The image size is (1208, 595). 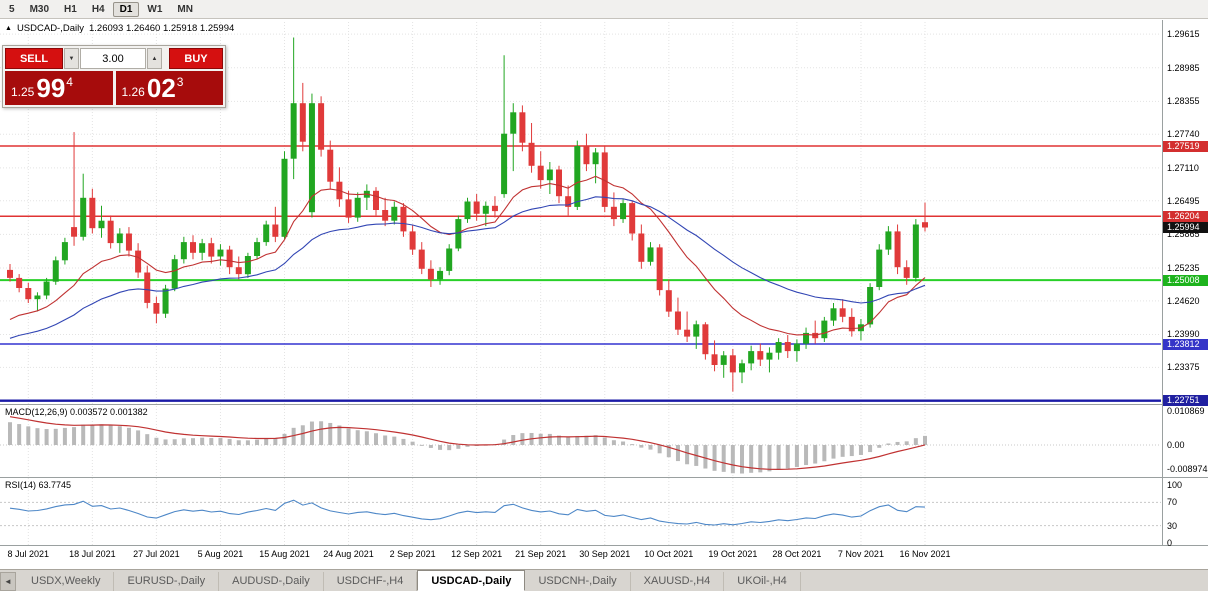 What do you see at coordinates (1183, 367) in the screenshot?
I see `price-axis-label: 1.23375` at bounding box center [1183, 367].